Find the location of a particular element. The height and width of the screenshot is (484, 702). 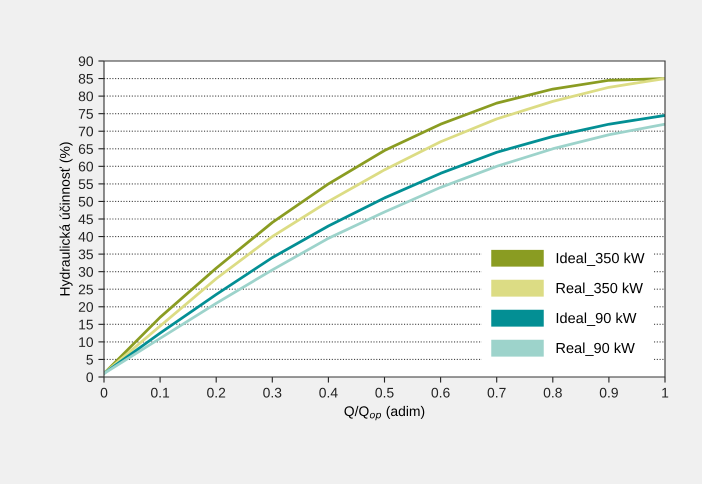

x-axis-title: Q/Q$_{op}$ (adim) is located at coordinates (384, 413).